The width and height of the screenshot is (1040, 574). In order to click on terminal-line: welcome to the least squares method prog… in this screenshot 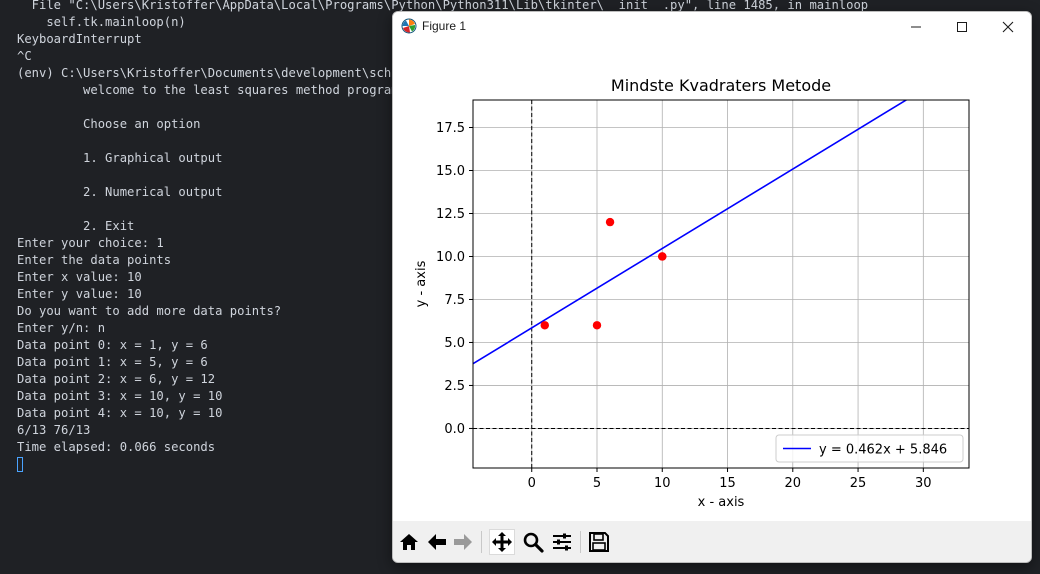, I will do `click(208, 90)`.